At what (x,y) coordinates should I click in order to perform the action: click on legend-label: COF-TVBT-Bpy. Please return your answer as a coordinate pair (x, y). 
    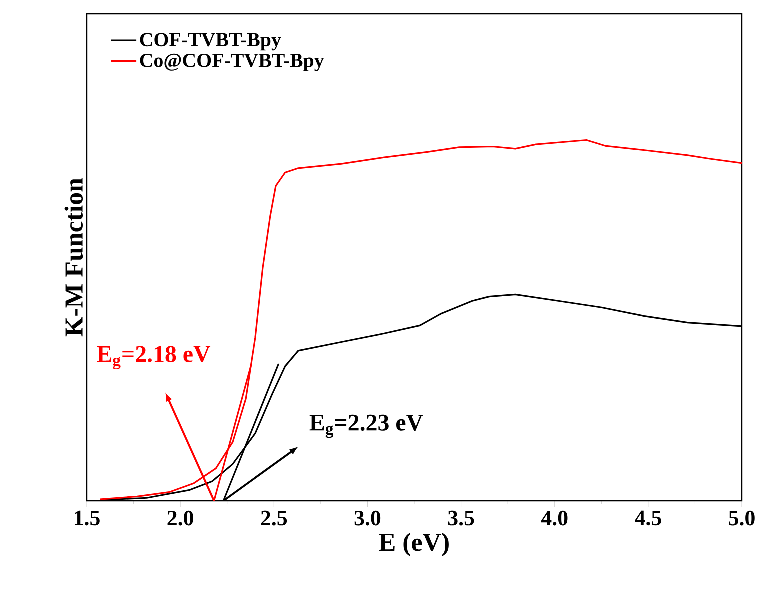
    Looking at the image, I should click on (211, 42).